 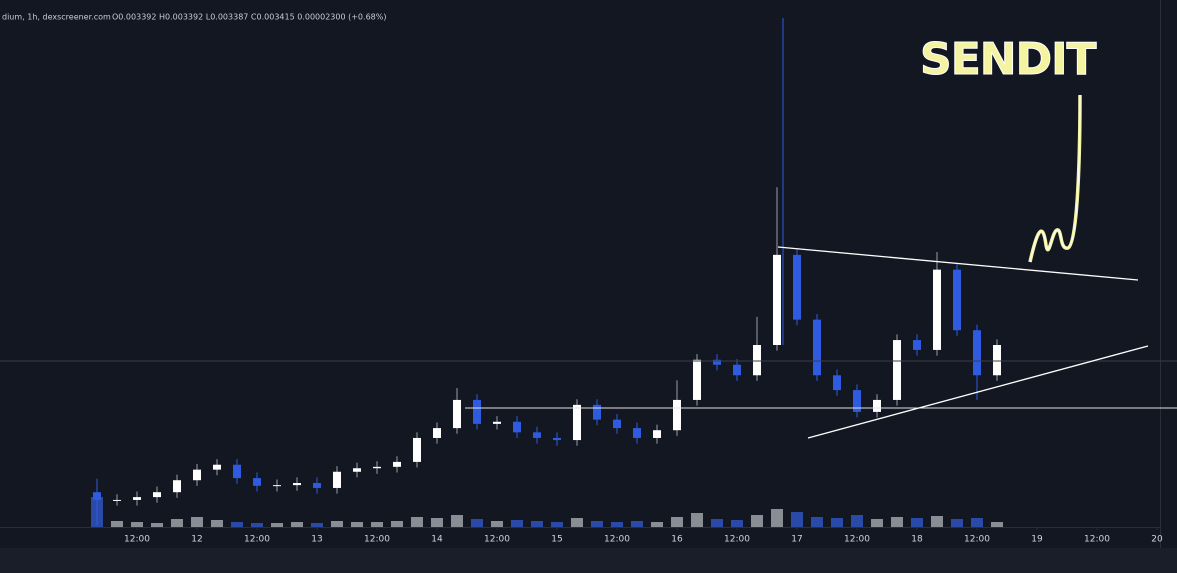 I want to click on x-tick-label: 15, so click(x=556, y=540).